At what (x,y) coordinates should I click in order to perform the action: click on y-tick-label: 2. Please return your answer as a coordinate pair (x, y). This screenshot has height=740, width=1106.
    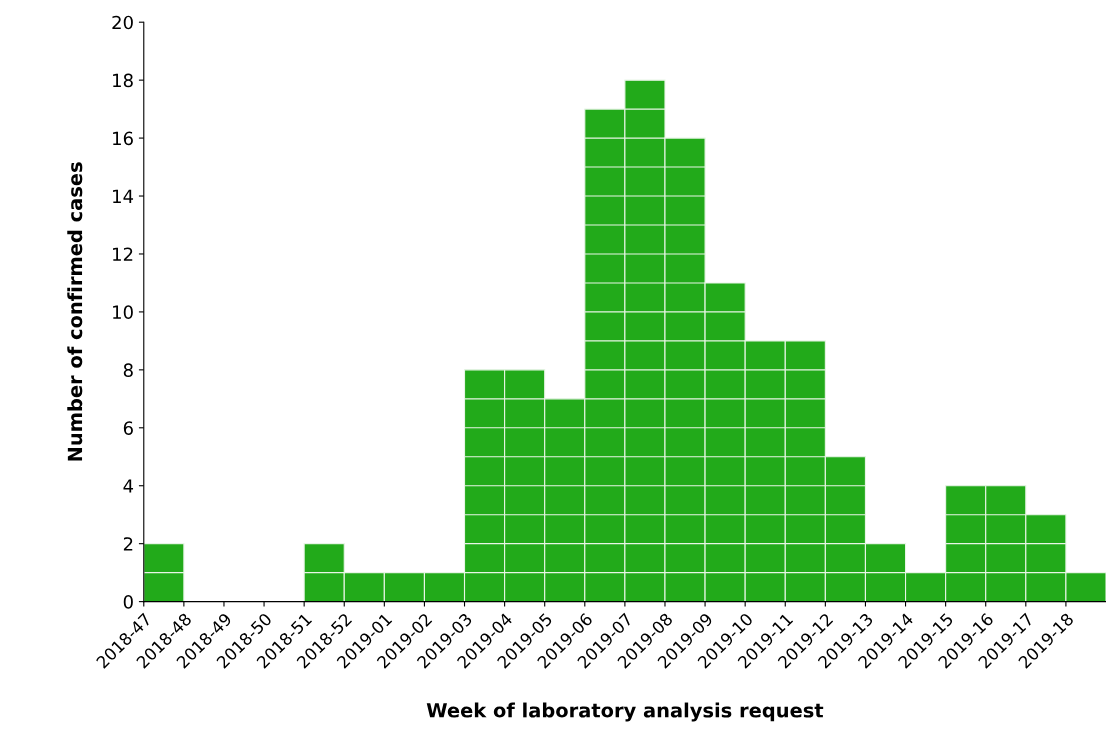
    Looking at the image, I should click on (128, 544).